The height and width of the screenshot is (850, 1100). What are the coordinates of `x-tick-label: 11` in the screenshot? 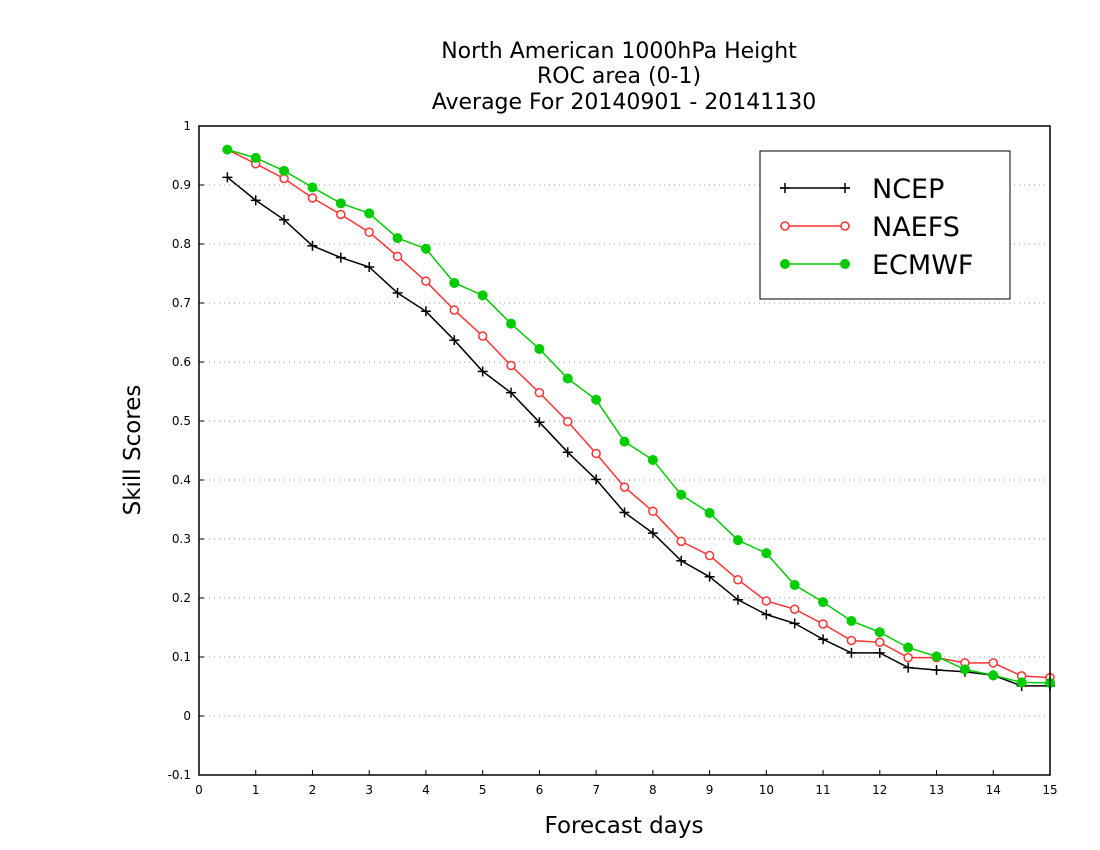 It's located at (822, 790).